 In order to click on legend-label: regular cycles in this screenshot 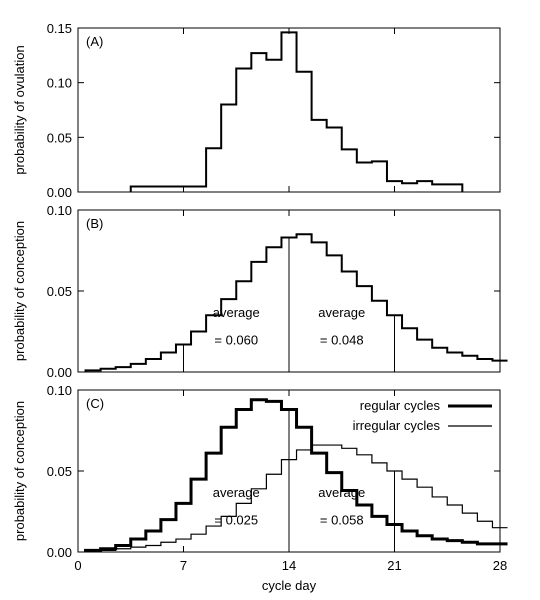, I will do `click(400, 405)`.